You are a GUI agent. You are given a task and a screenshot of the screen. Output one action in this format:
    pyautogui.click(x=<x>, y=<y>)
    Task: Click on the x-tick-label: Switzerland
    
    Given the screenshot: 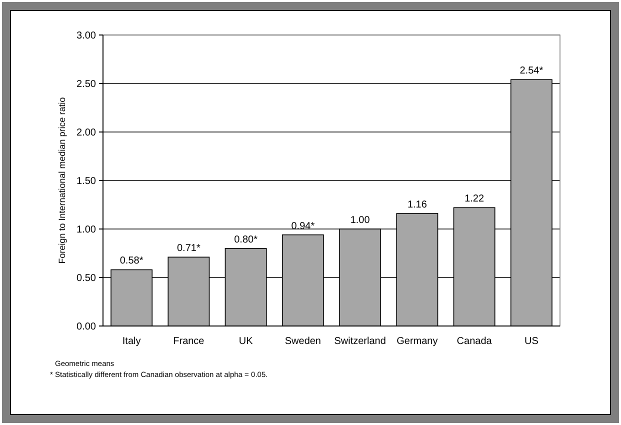 What is the action you would take?
    pyautogui.click(x=360, y=341)
    